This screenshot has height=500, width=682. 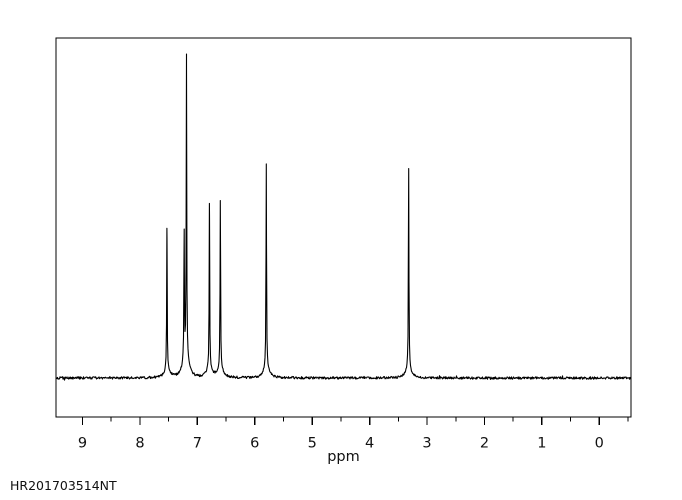 I want to click on x-tick-label: 1, so click(x=541, y=444).